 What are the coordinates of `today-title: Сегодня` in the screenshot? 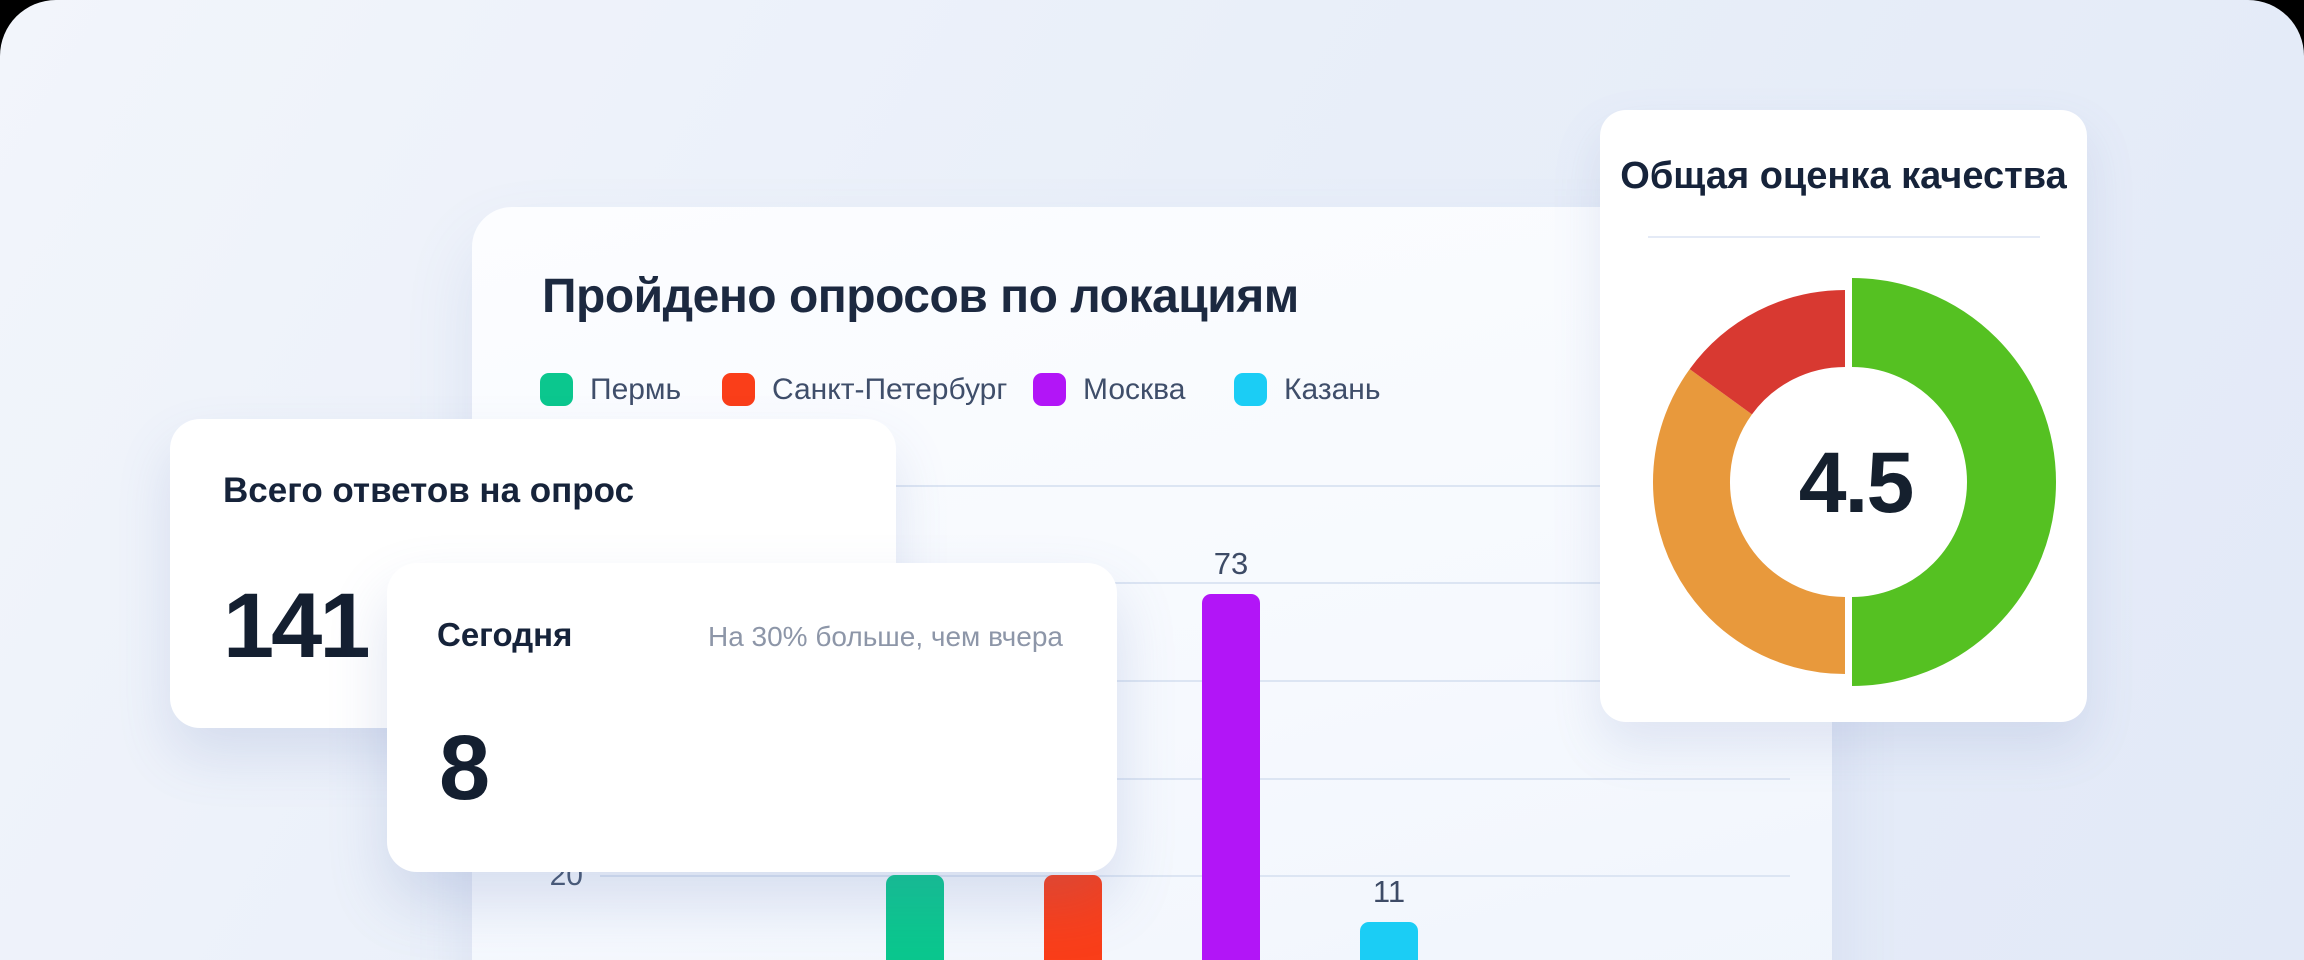 It's located at (505, 634).